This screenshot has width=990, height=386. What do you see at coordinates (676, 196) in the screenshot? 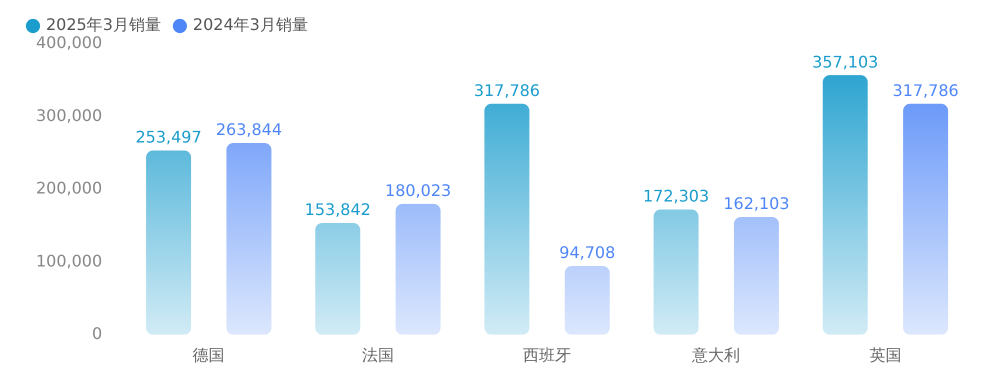
I see `data-label: 172,303` at bounding box center [676, 196].